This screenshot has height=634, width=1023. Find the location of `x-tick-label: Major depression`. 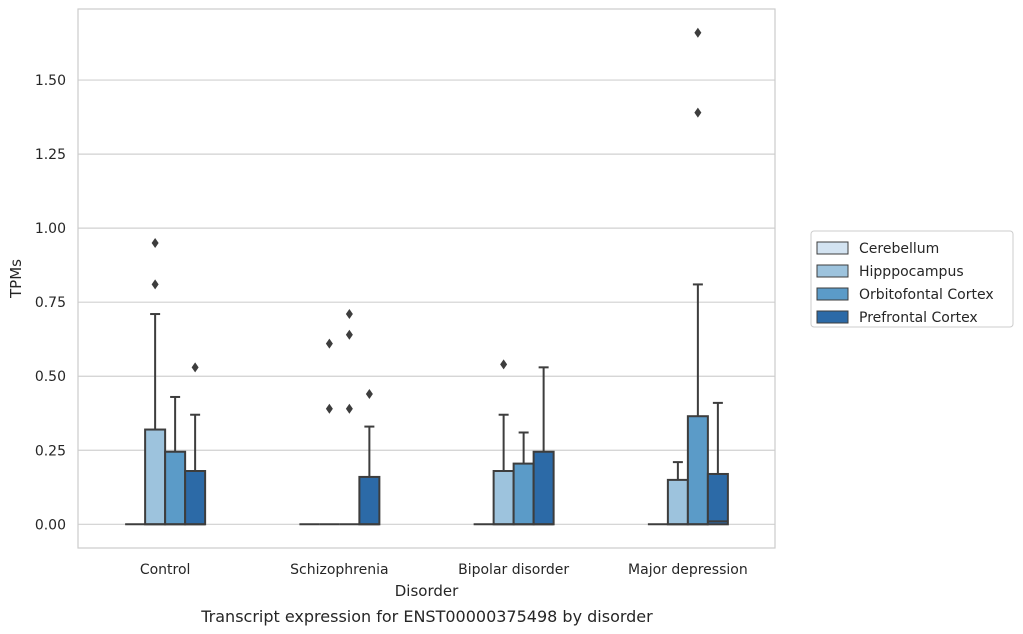

x-tick-label: Major depression is located at coordinates (688, 570).